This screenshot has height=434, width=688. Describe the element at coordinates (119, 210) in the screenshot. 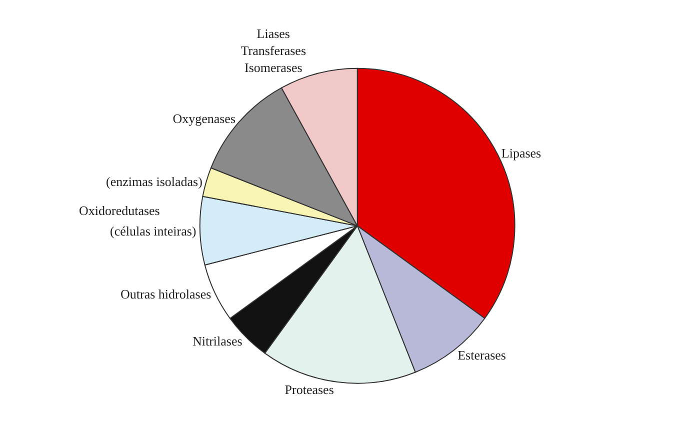

I see `text: Oxidoredutases` at that location.